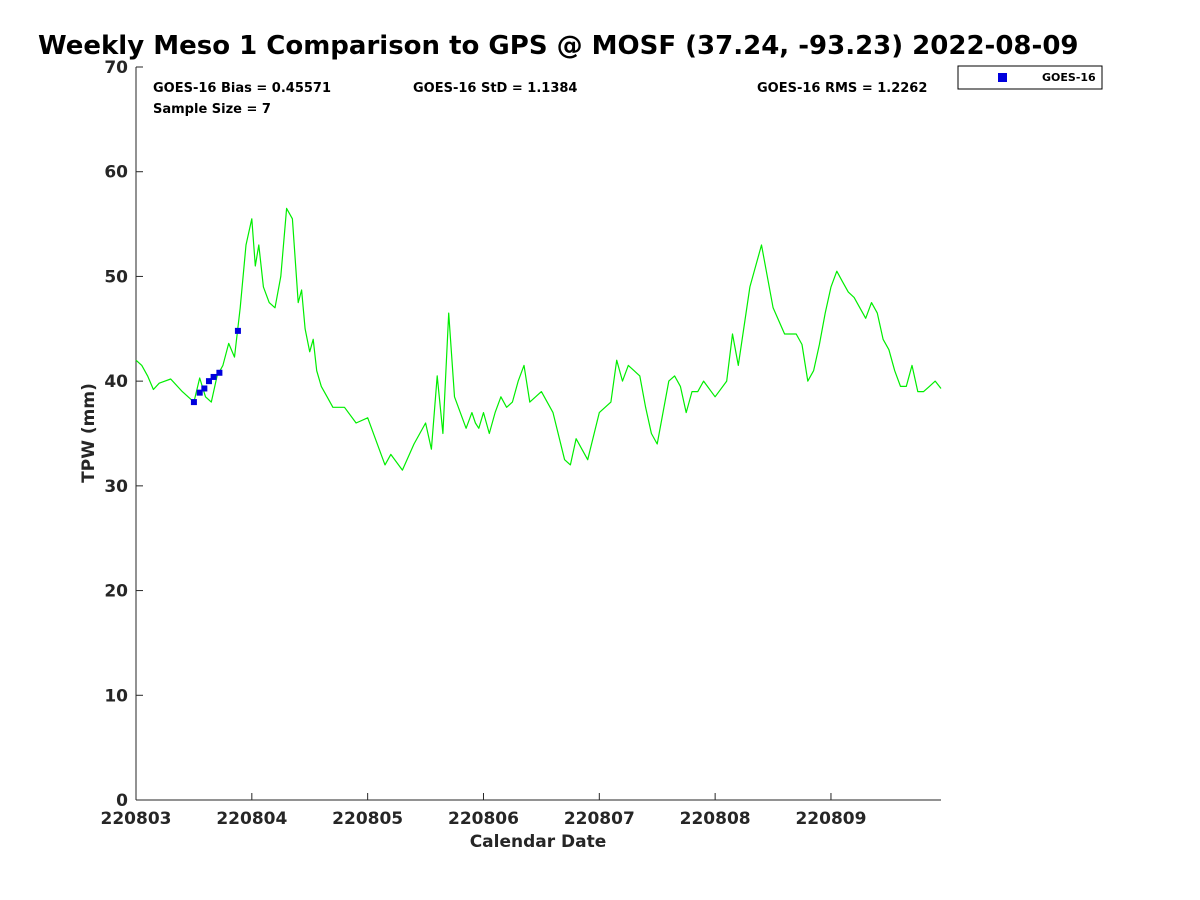  What do you see at coordinates (715, 819) in the screenshot?
I see `x-tick-label: 220808` at bounding box center [715, 819].